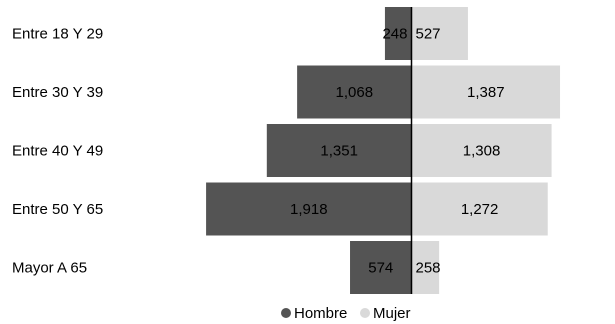  I want to click on category-label-entre-50-y-65: Entre 50 Y 65, so click(57, 209).